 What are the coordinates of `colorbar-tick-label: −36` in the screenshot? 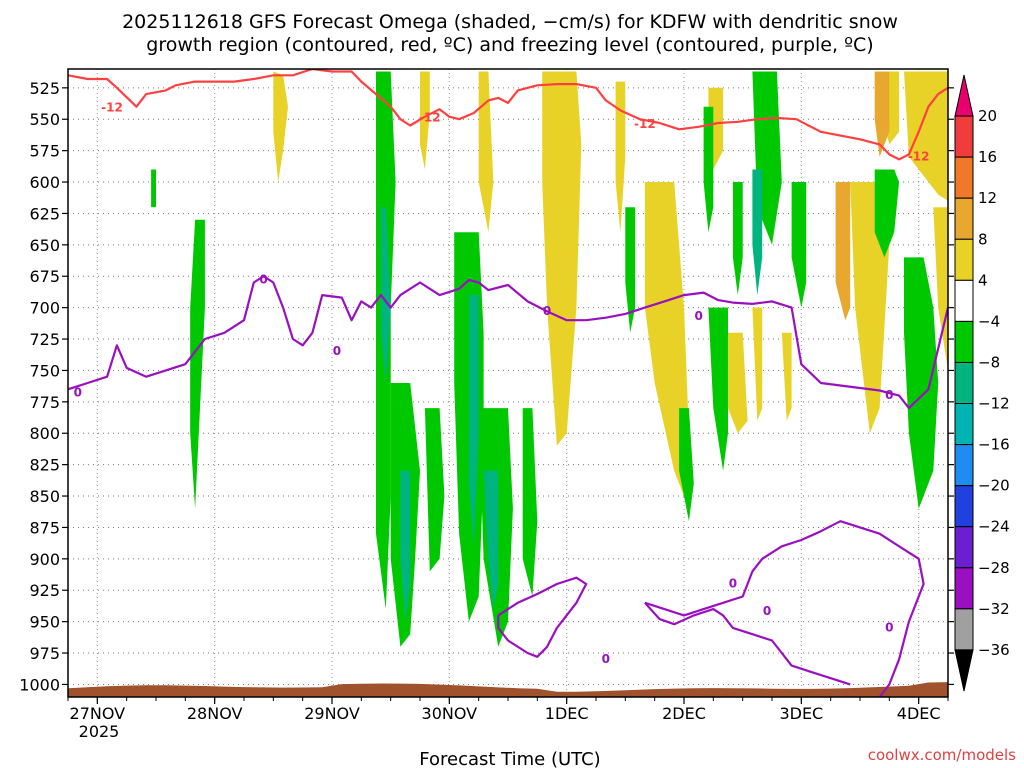 It's located at (994, 650).